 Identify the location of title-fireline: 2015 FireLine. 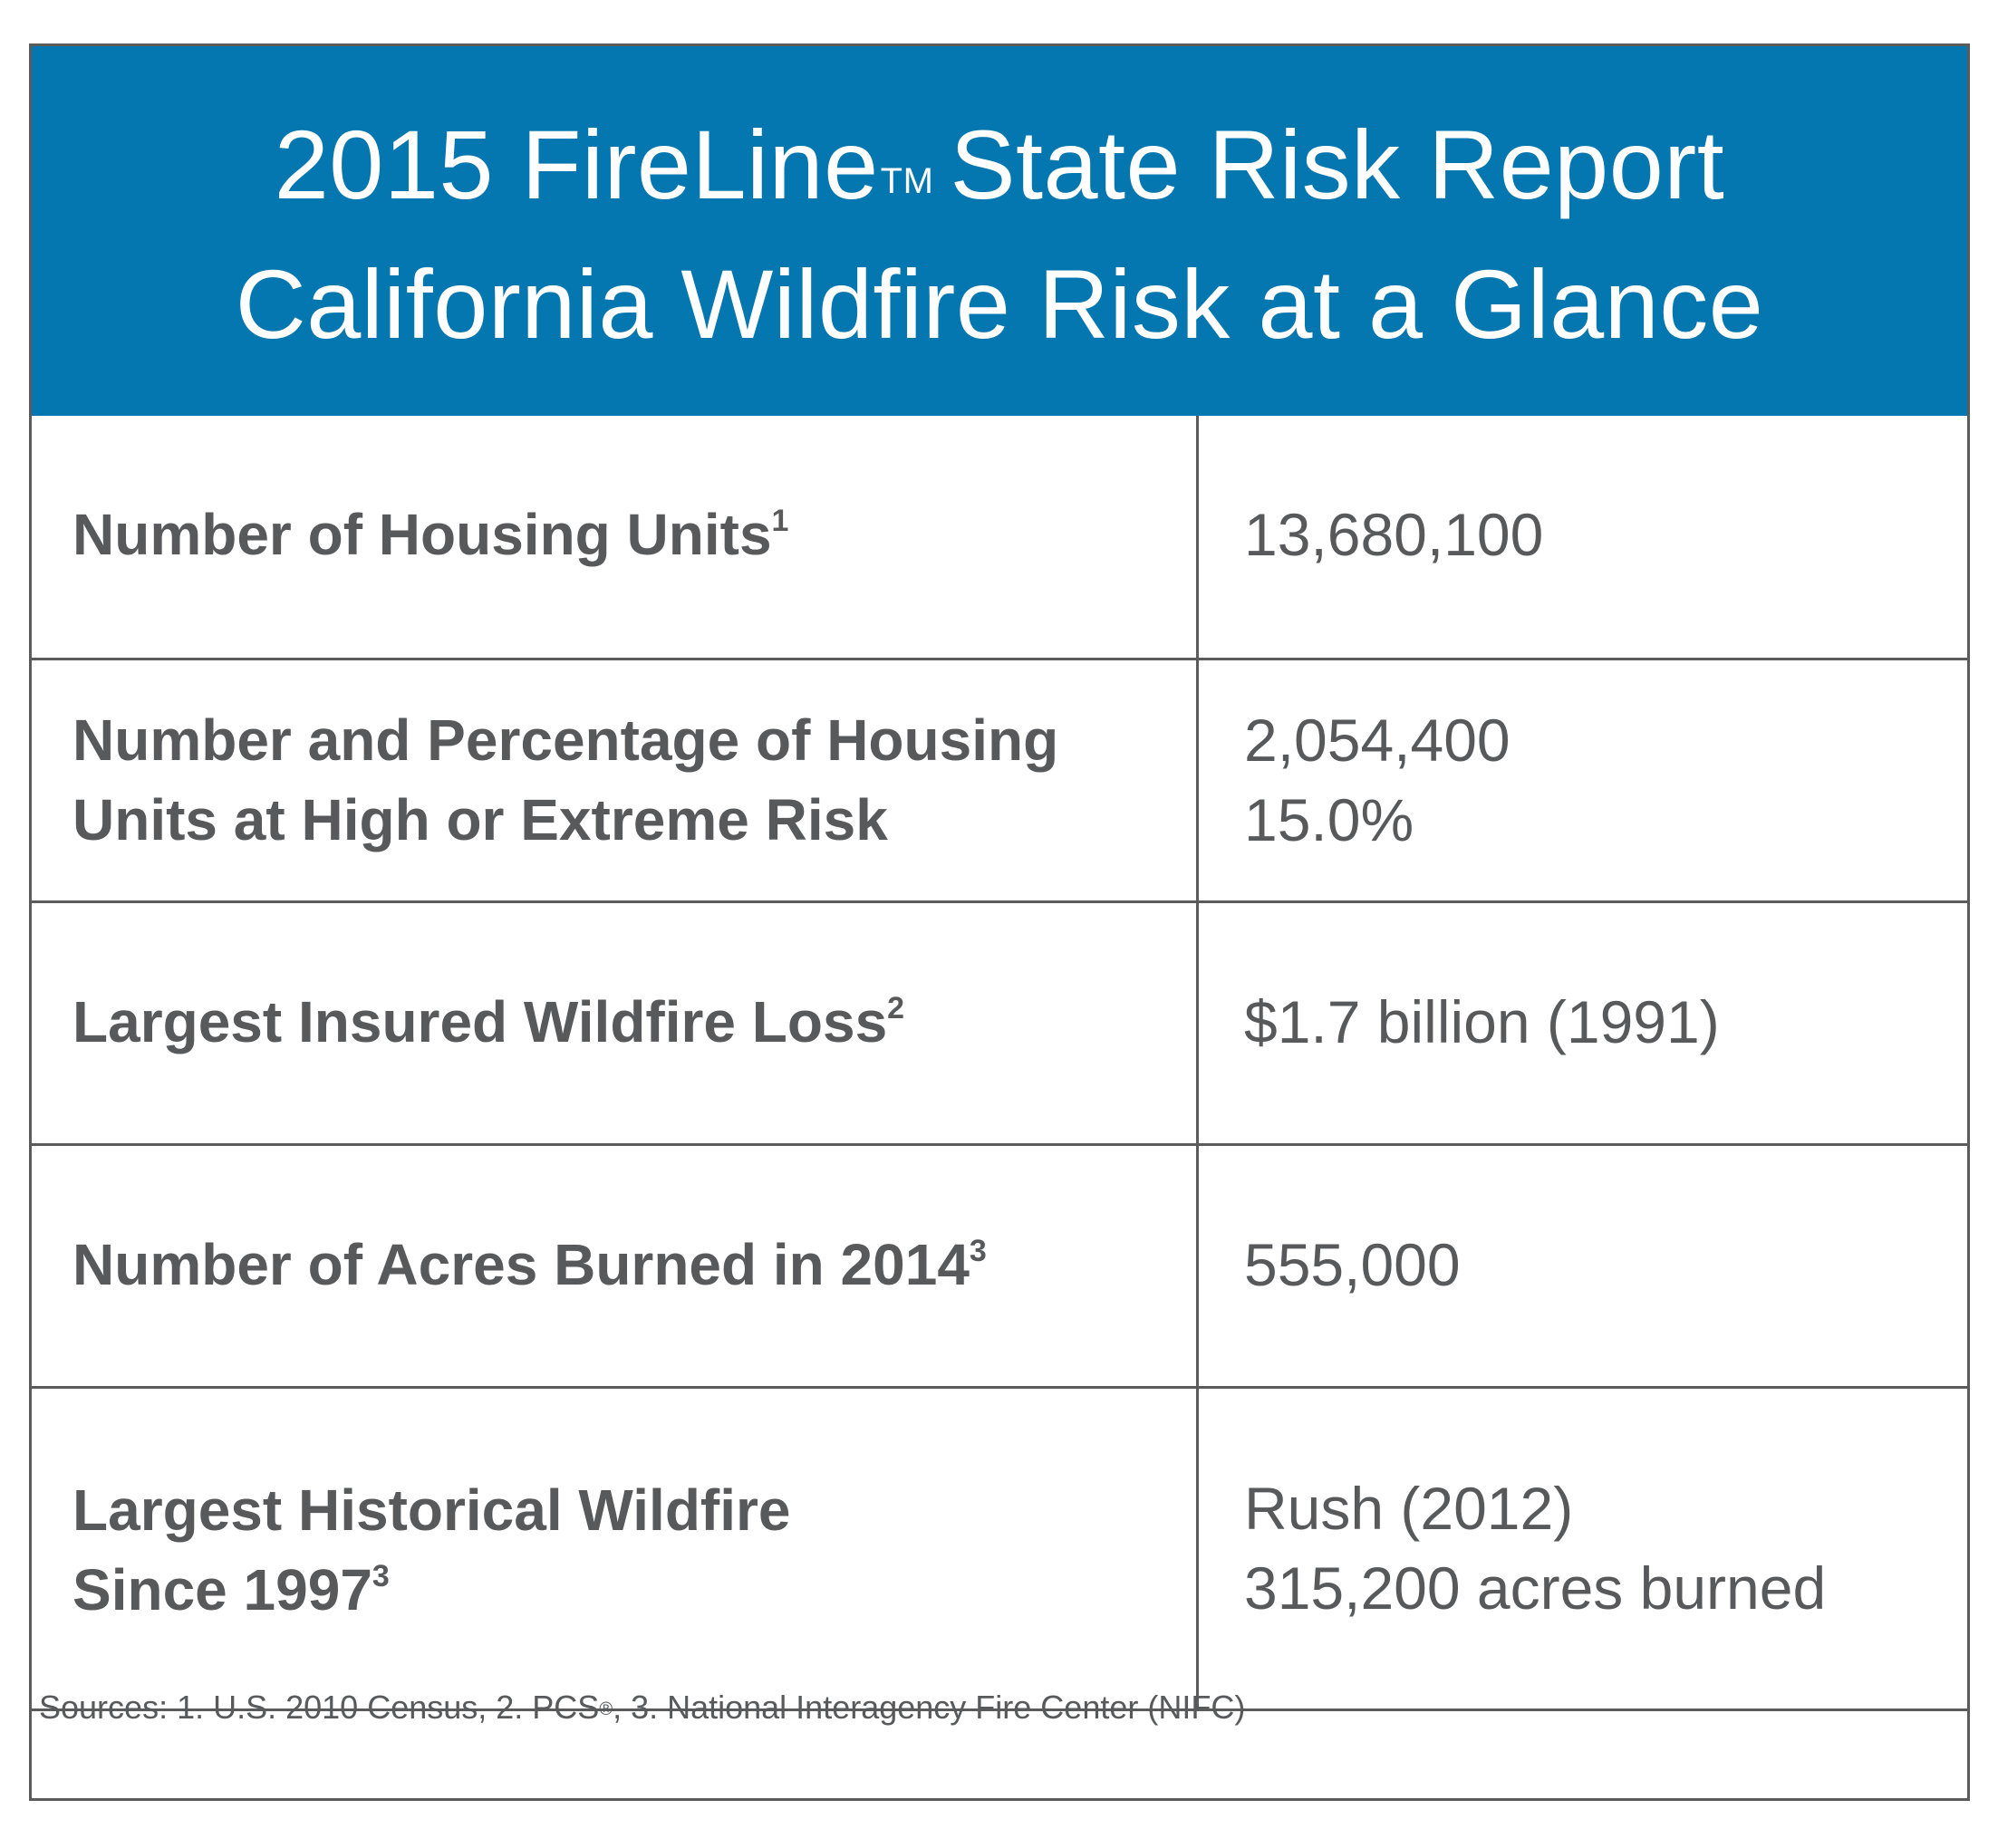
(576, 164).